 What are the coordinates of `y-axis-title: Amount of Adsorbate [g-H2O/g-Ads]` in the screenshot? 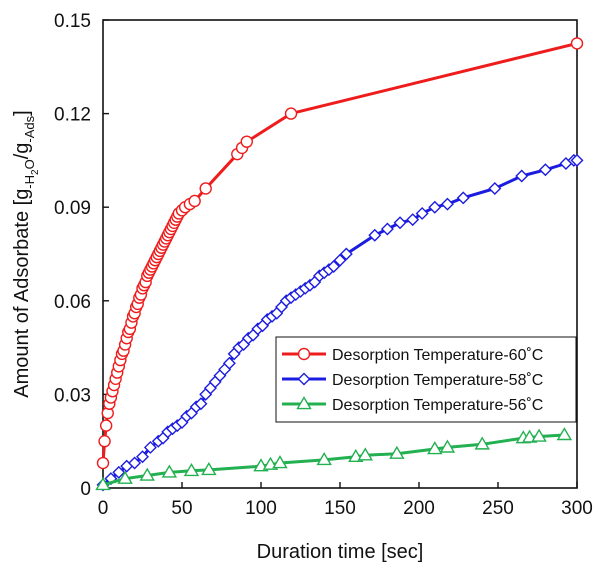 It's located at (26, 253).